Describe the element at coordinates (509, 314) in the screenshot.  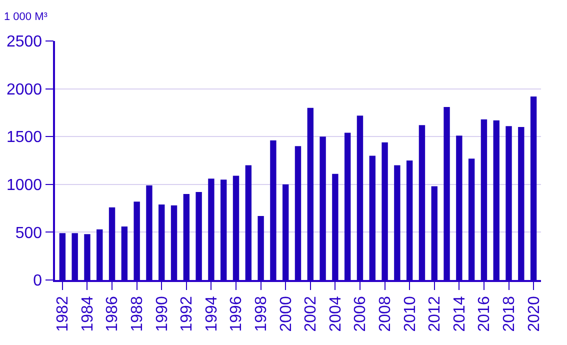
I see `x-tick-label: 2018` at that location.